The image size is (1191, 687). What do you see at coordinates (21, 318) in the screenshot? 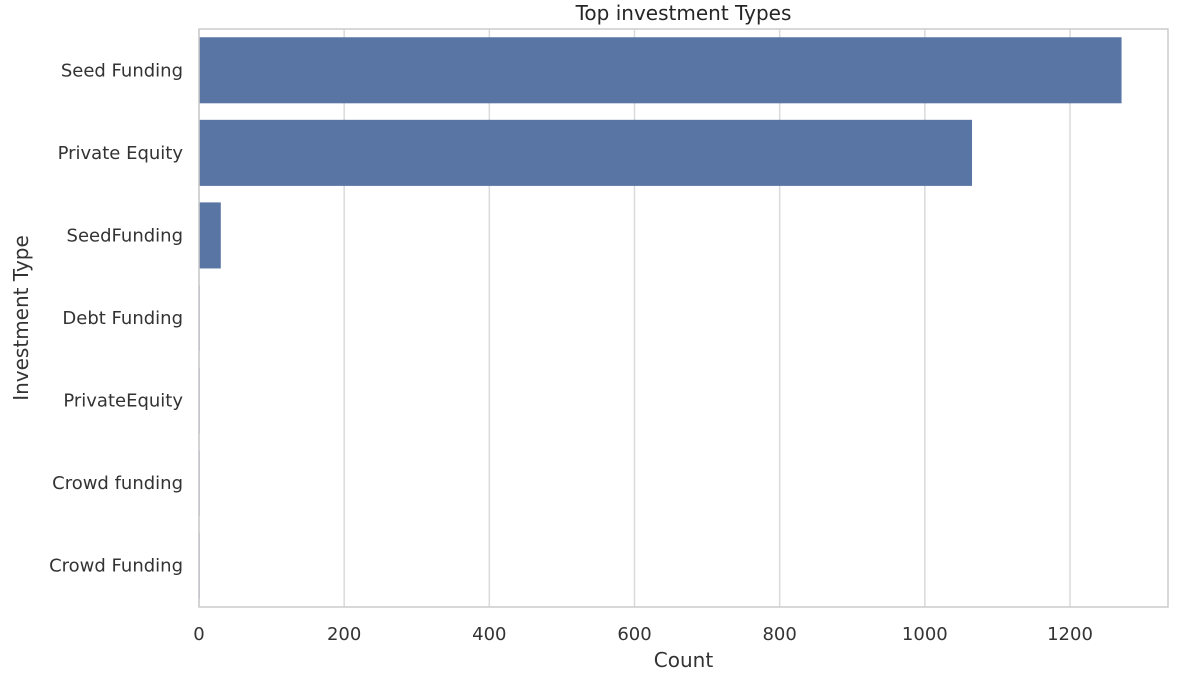
I see `y-axis-title: Investment Type` at bounding box center [21, 318].